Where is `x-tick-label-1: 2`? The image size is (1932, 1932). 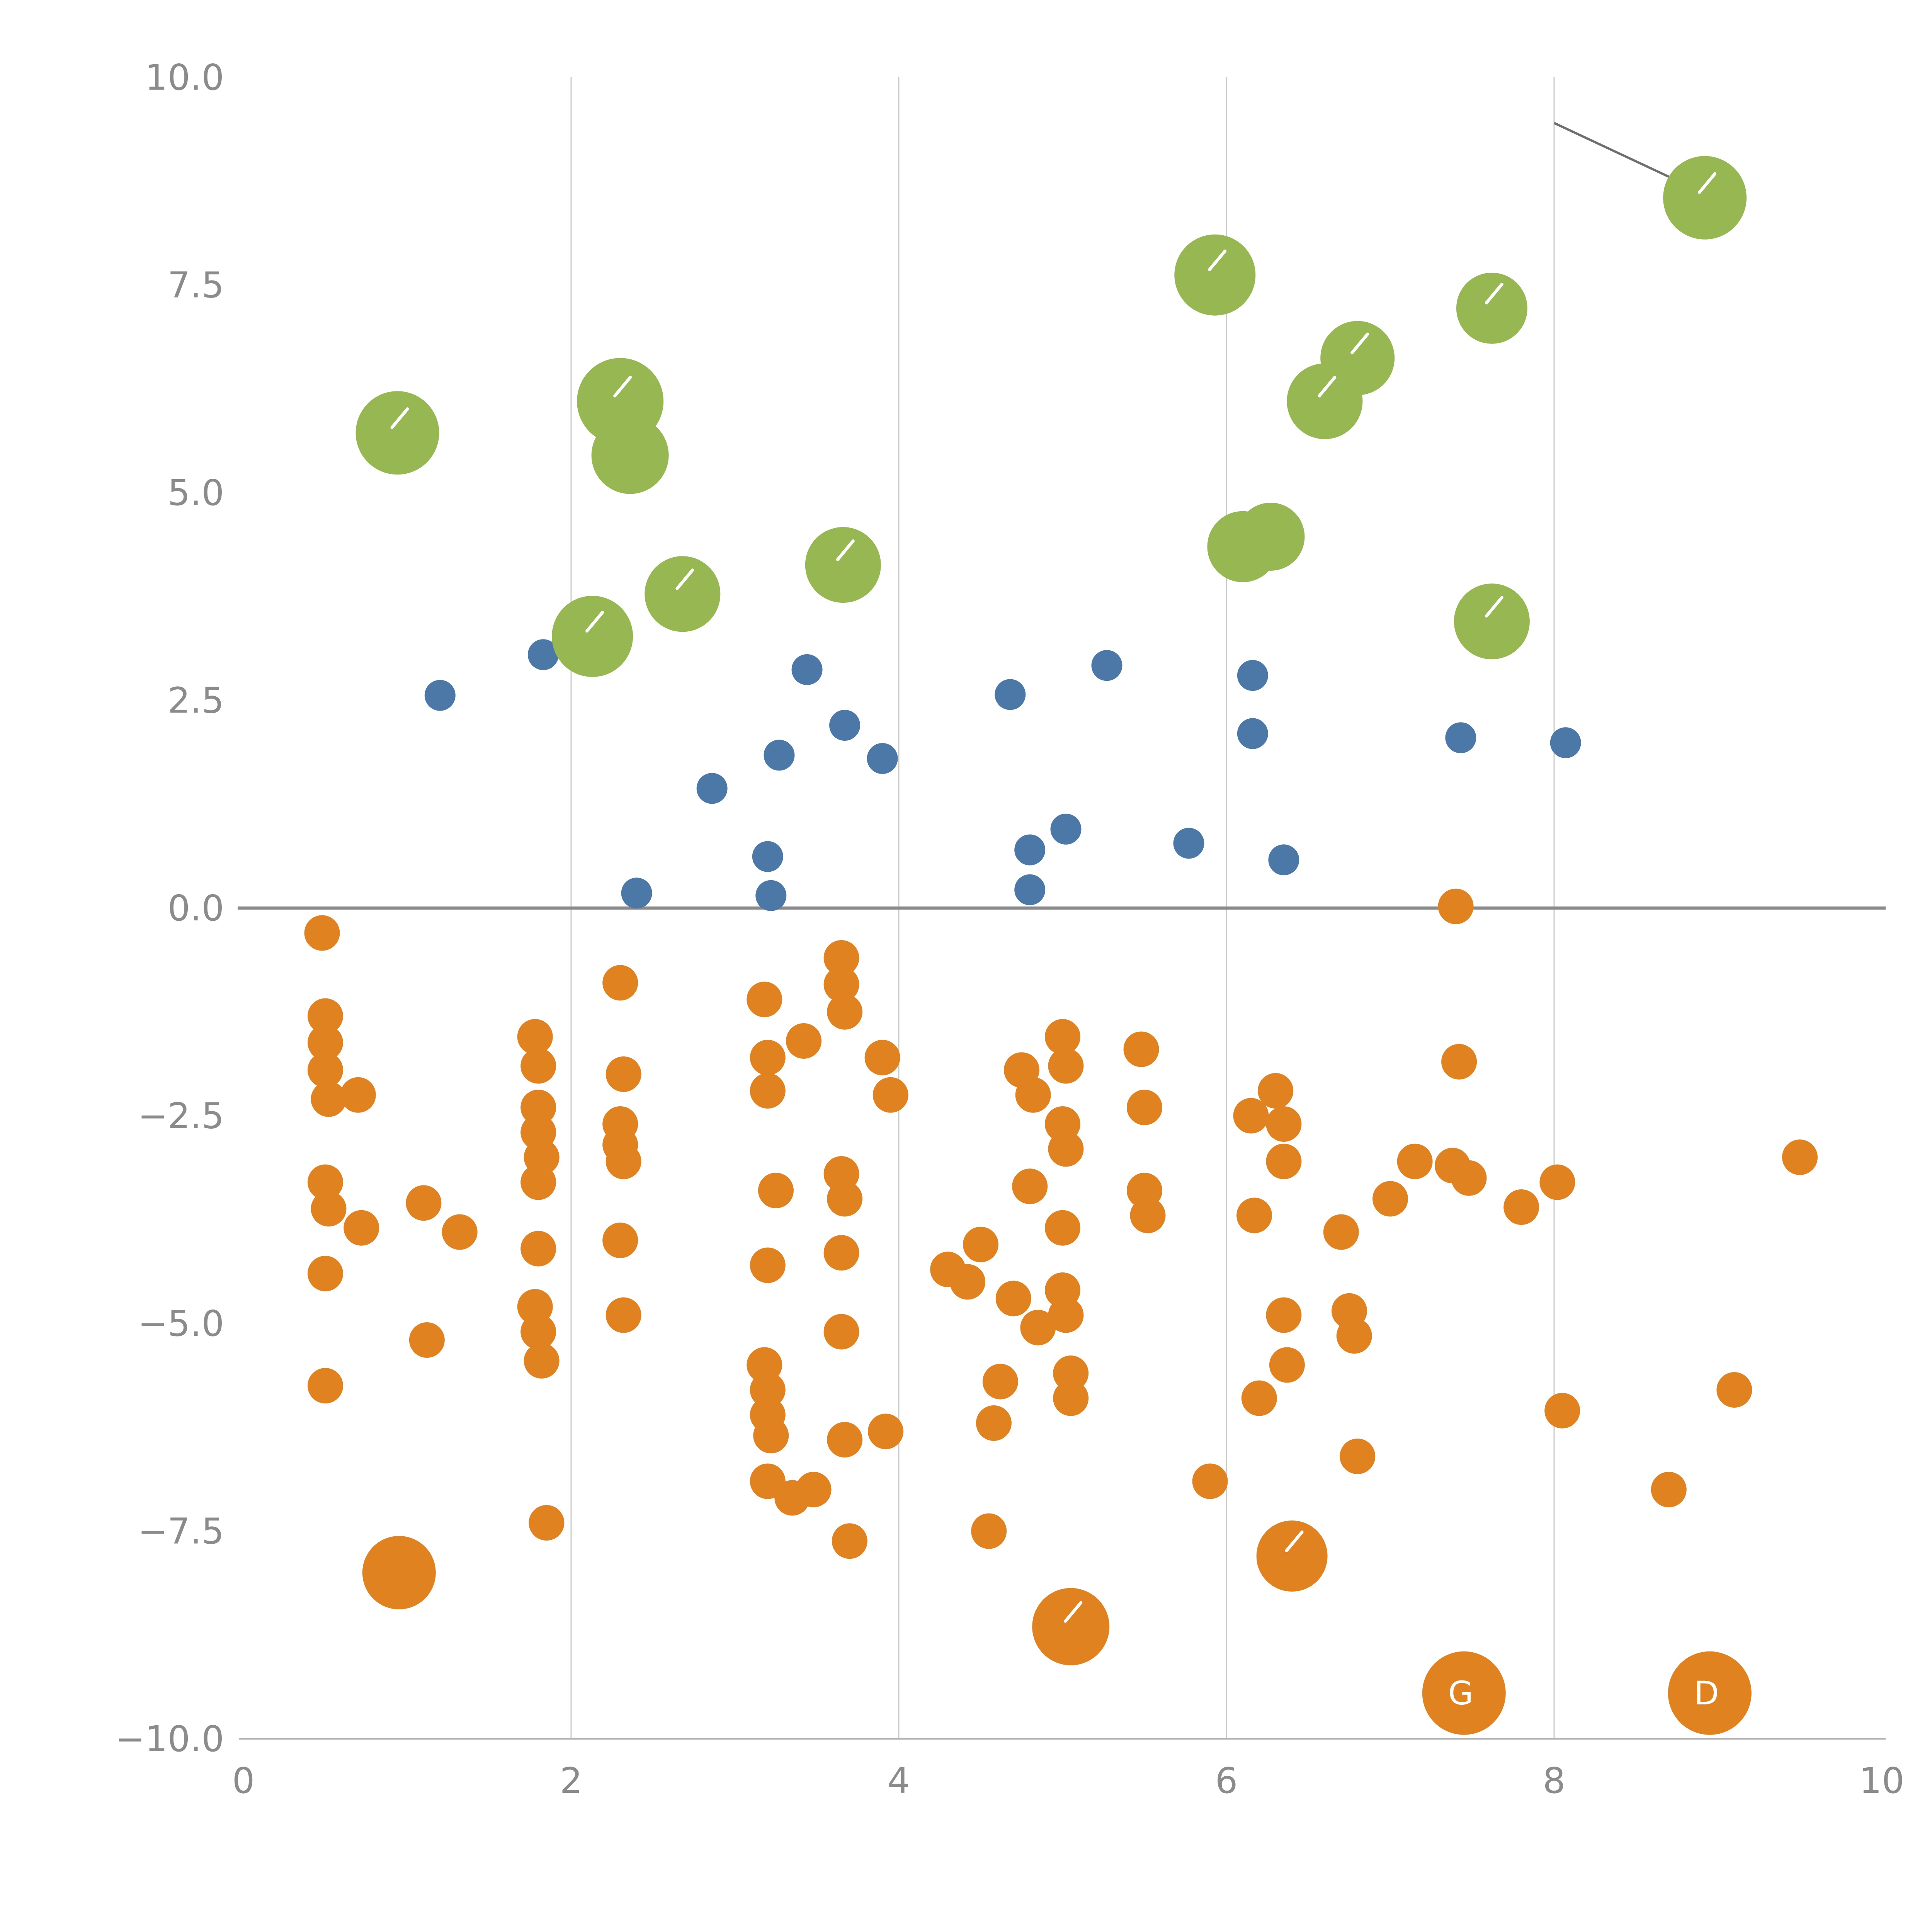 x-tick-label-1: 2 is located at coordinates (571, 1781).